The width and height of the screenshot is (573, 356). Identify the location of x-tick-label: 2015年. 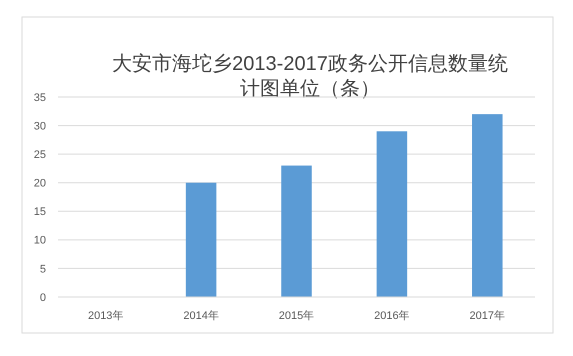
(296, 316).